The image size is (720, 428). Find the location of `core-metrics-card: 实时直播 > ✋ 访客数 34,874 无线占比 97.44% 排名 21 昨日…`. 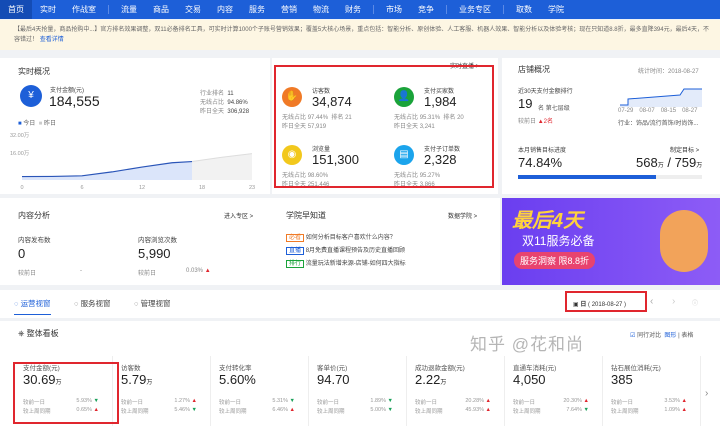

core-metrics-card: 实时直播 > ✋ 访客数 34,874 无线占比 97.44% 排名 21 昨日… is located at coordinates (385, 126).